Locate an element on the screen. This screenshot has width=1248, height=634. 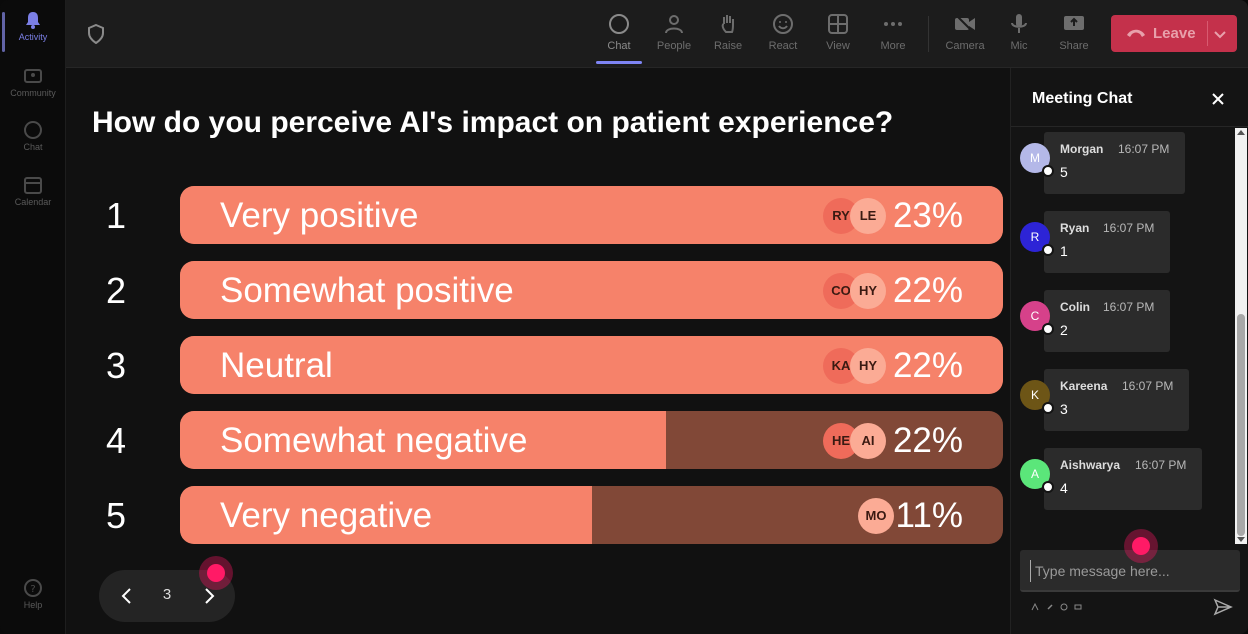
voter-avatar: MO is located at coordinates (876, 516).